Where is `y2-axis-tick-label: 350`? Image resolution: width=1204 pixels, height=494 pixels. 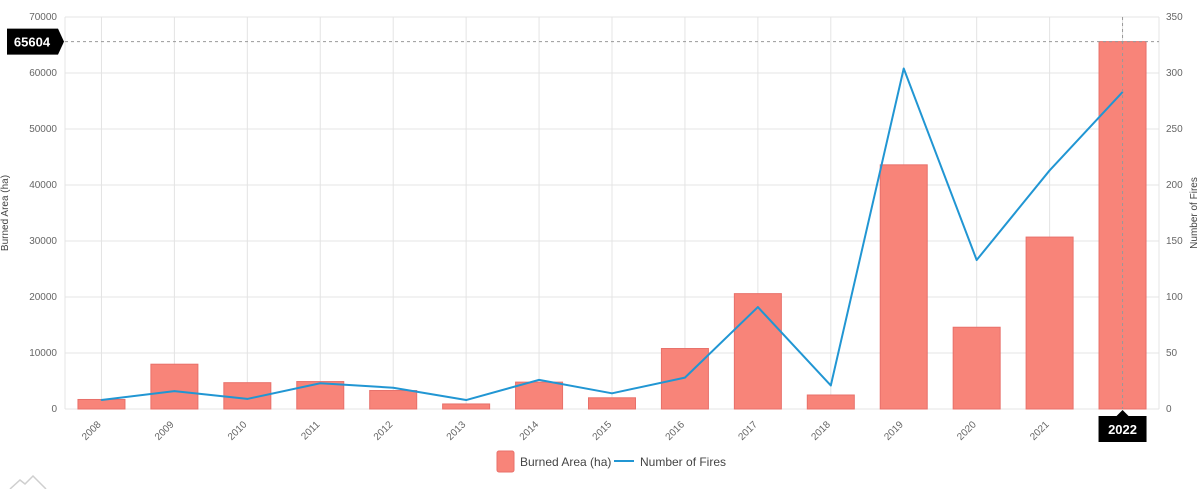
y2-axis-tick-label: 350 is located at coordinates (1174, 17).